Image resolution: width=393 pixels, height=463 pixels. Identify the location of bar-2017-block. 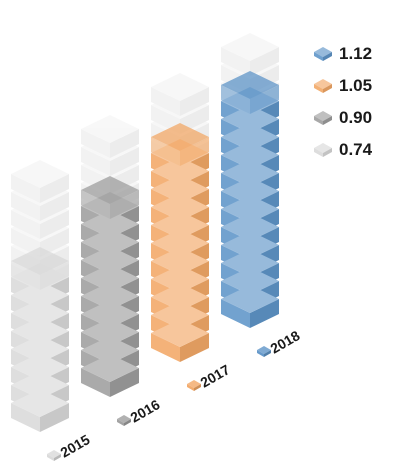
(180, 340).